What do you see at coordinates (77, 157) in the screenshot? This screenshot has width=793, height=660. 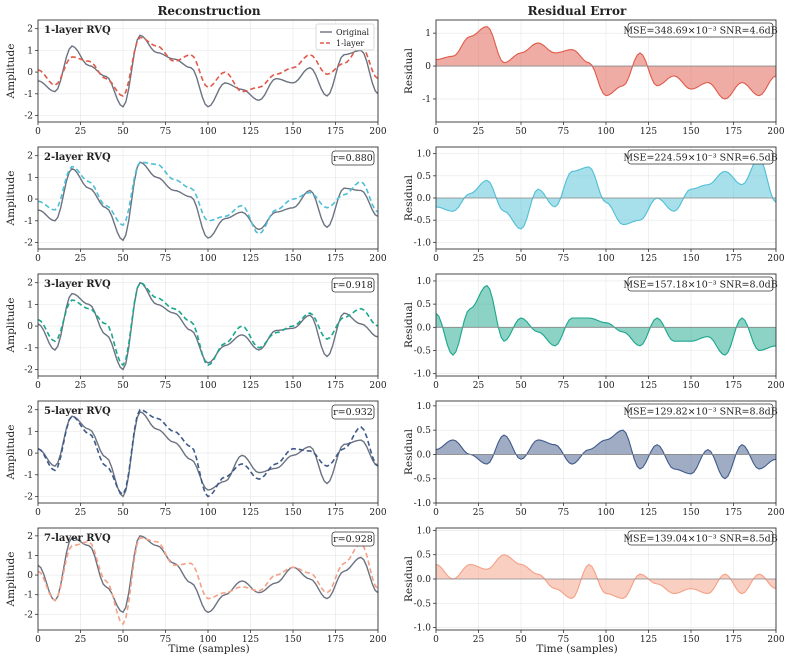 I see `panel-title: 2-layer RVQ` at bounding box center [77, 157].